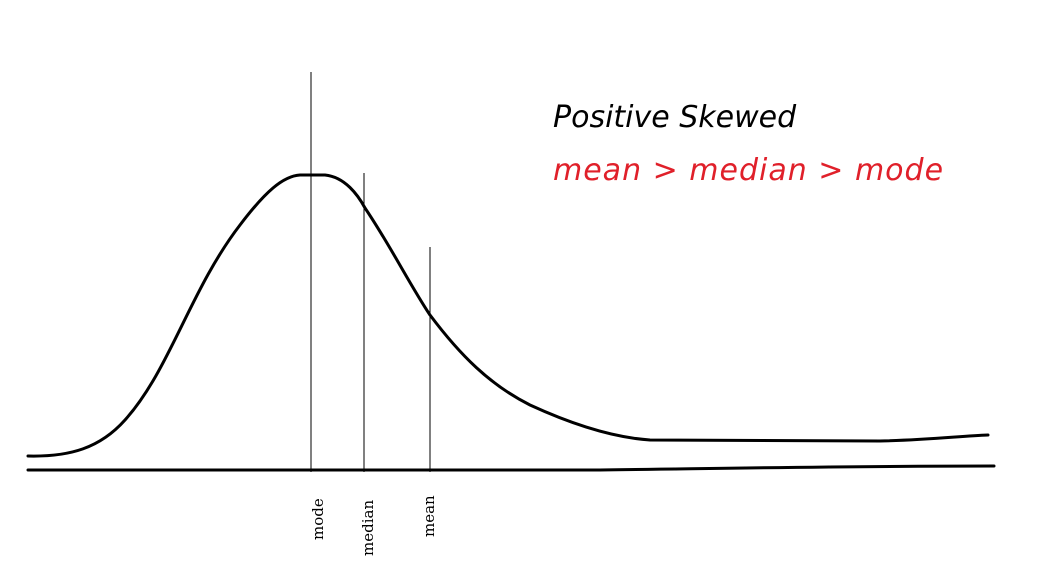  I want to click on mode-label: mode, so click(318, 519).